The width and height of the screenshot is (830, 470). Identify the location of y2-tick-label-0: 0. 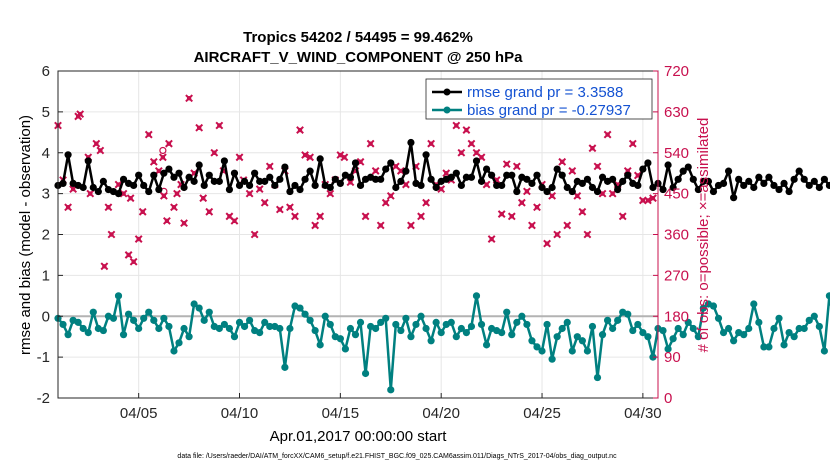
(668, 398).